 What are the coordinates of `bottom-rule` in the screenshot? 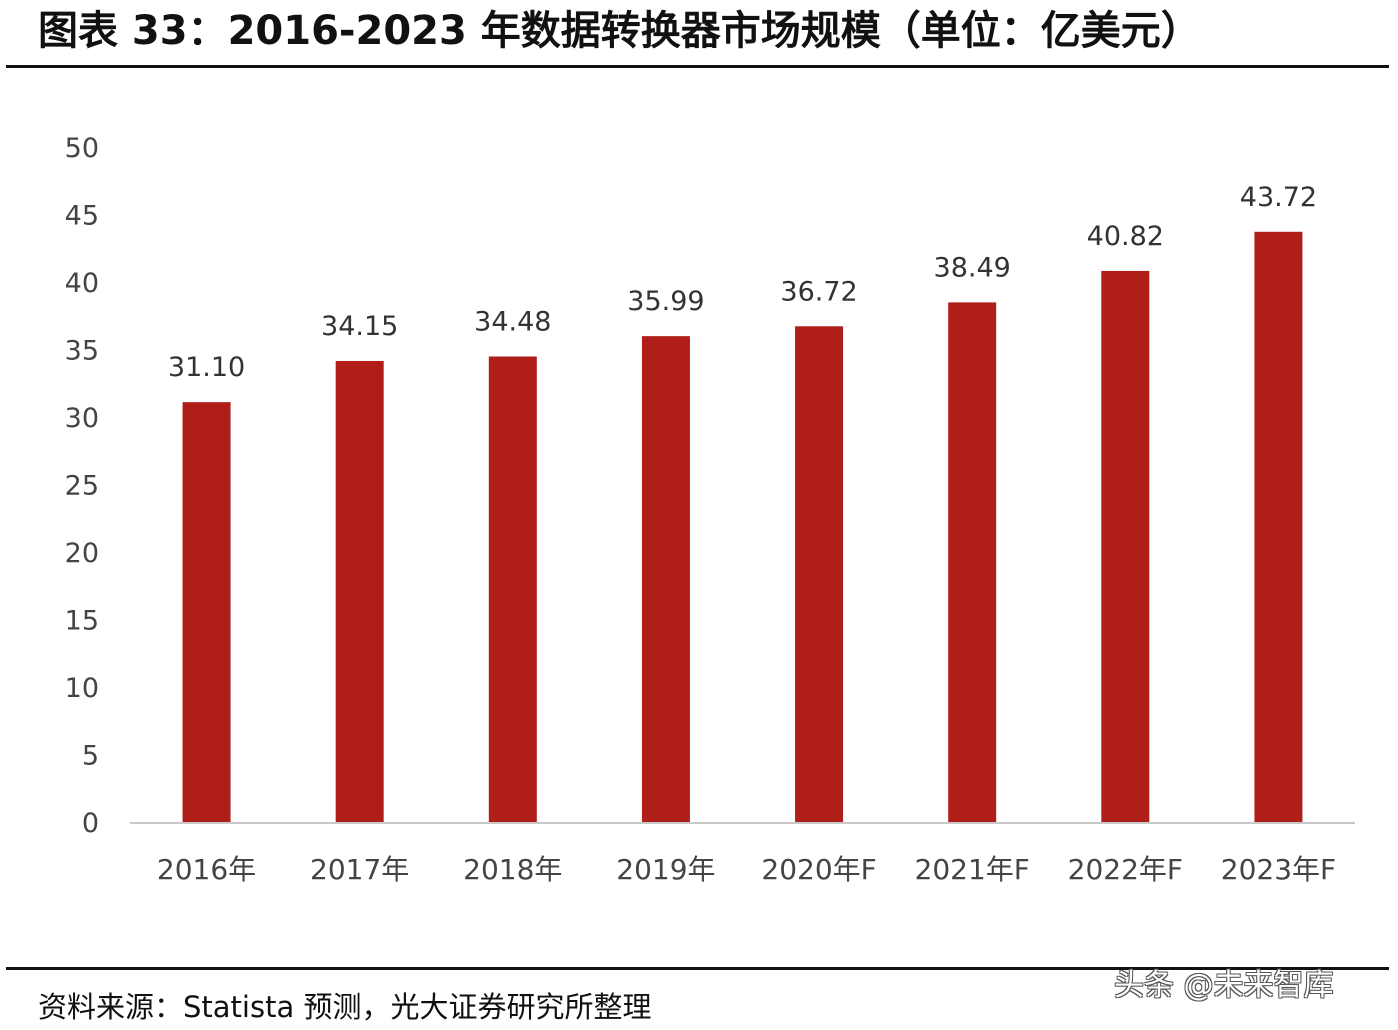 It's located at (697, 968).